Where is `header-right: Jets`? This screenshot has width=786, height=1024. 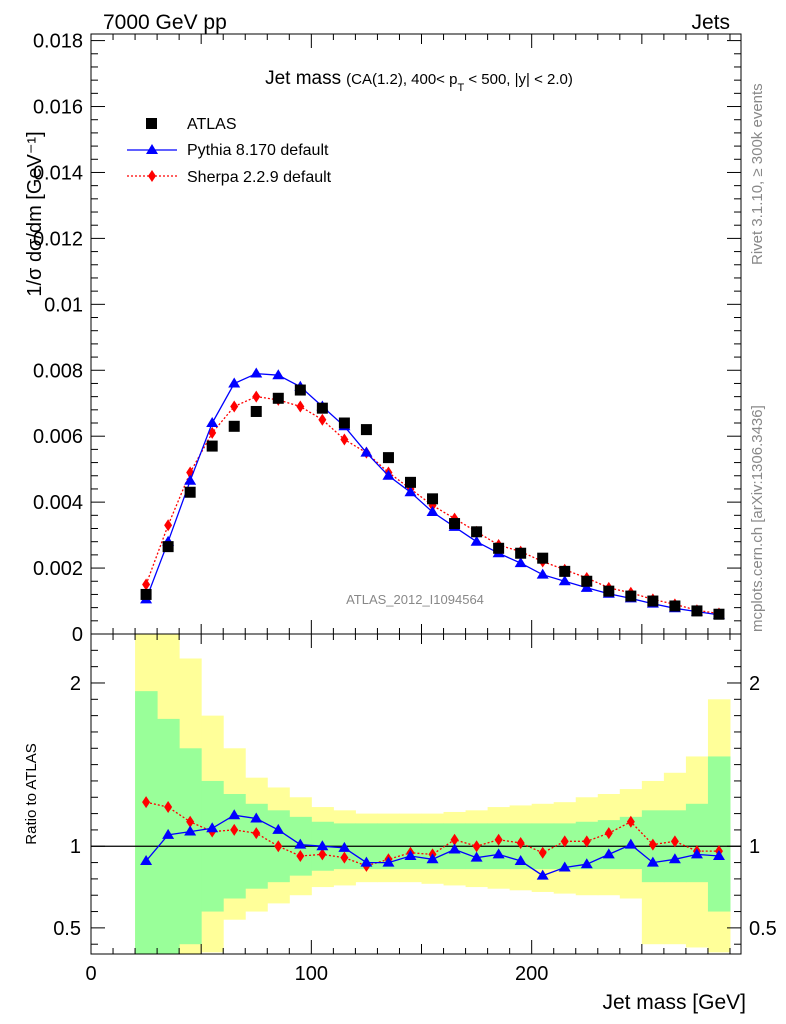 header-right: Jets is located at coordinates (710, 22).